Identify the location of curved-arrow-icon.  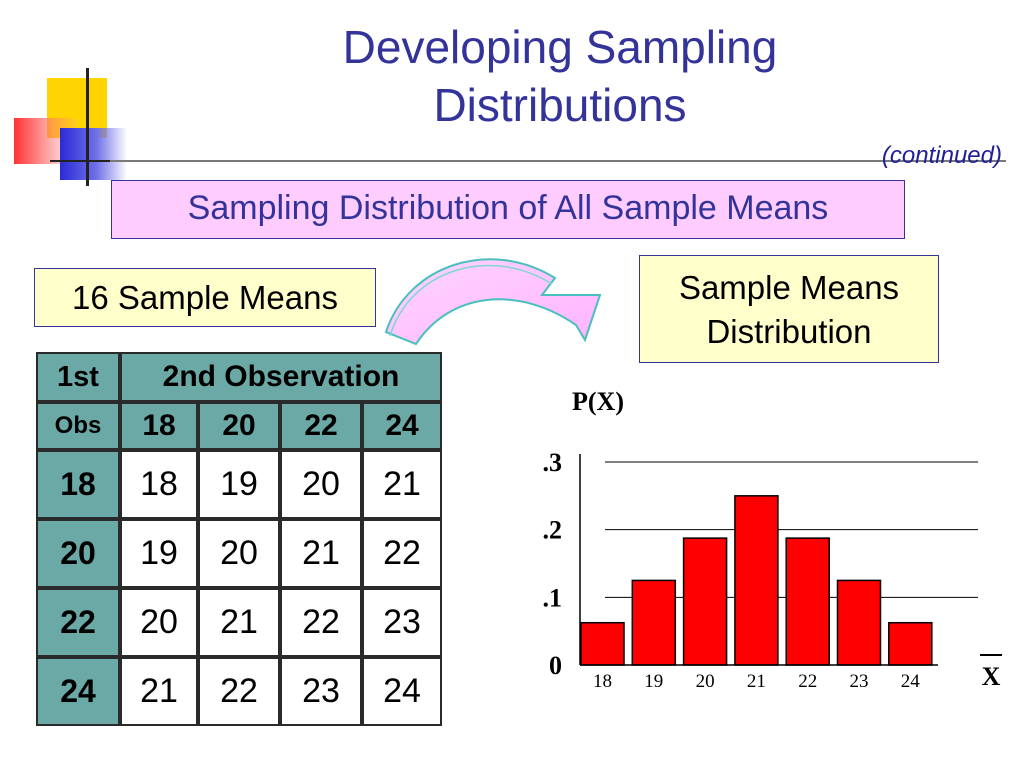
(493, 302).